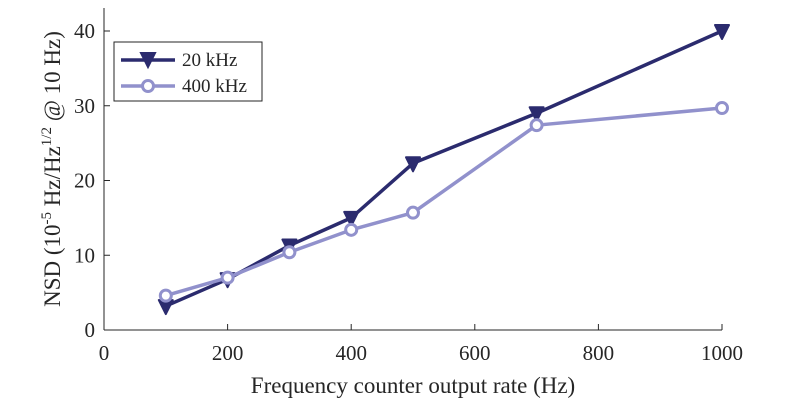 The image size is (797, 400). What do you see at coordinates (84, 181) in the screenshot?
I see `y-tick-label: 20` at bounding box center [84, 181].